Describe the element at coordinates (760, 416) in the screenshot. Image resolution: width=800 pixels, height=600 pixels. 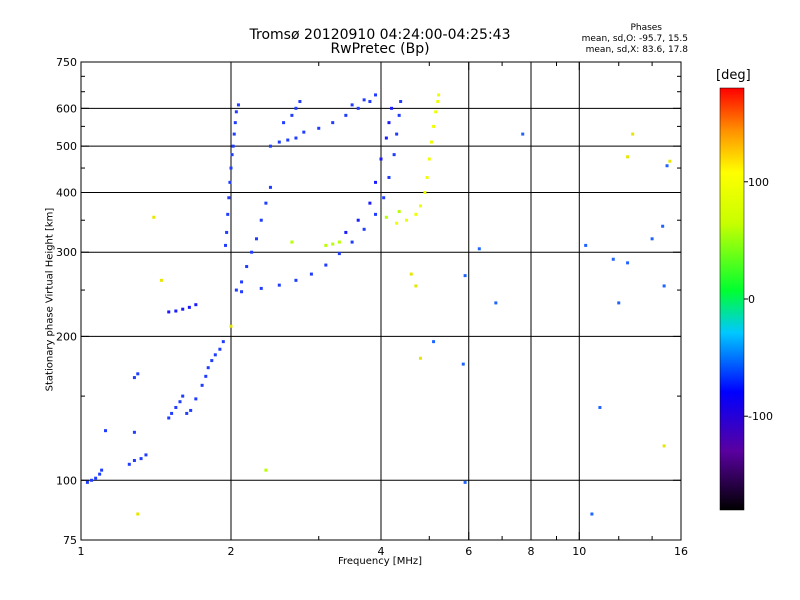
I see `colorbar-tick-label: -100` at that location.